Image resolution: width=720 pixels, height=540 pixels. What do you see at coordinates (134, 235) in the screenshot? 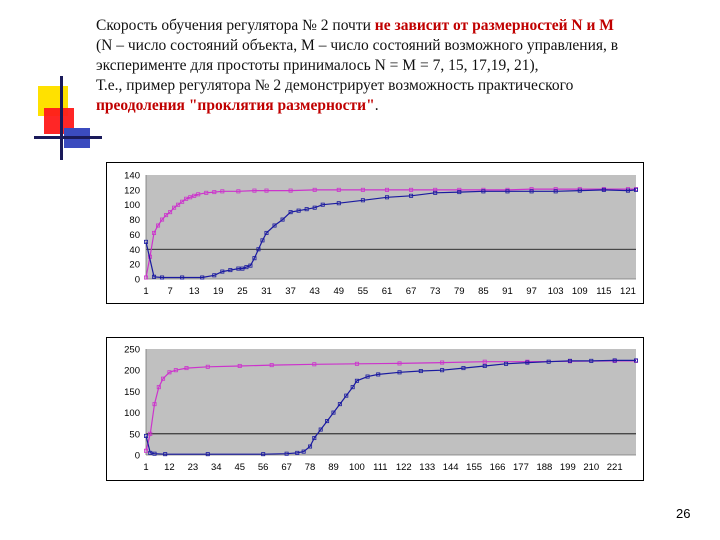
I see `y-tick-label: 60` at bounding box center [134, 235].